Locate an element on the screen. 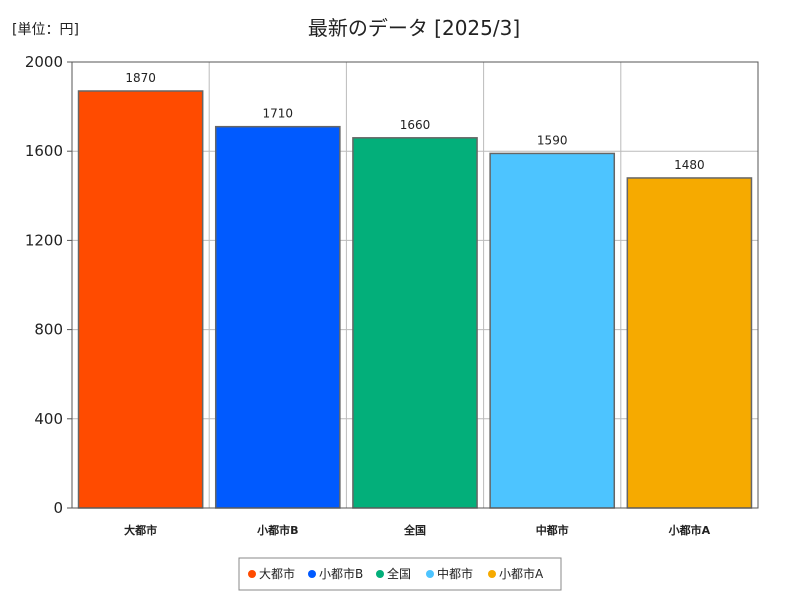 This screenshot has width=800, height=600. y-tick-label: 400 is located at coordinates (48, 419).